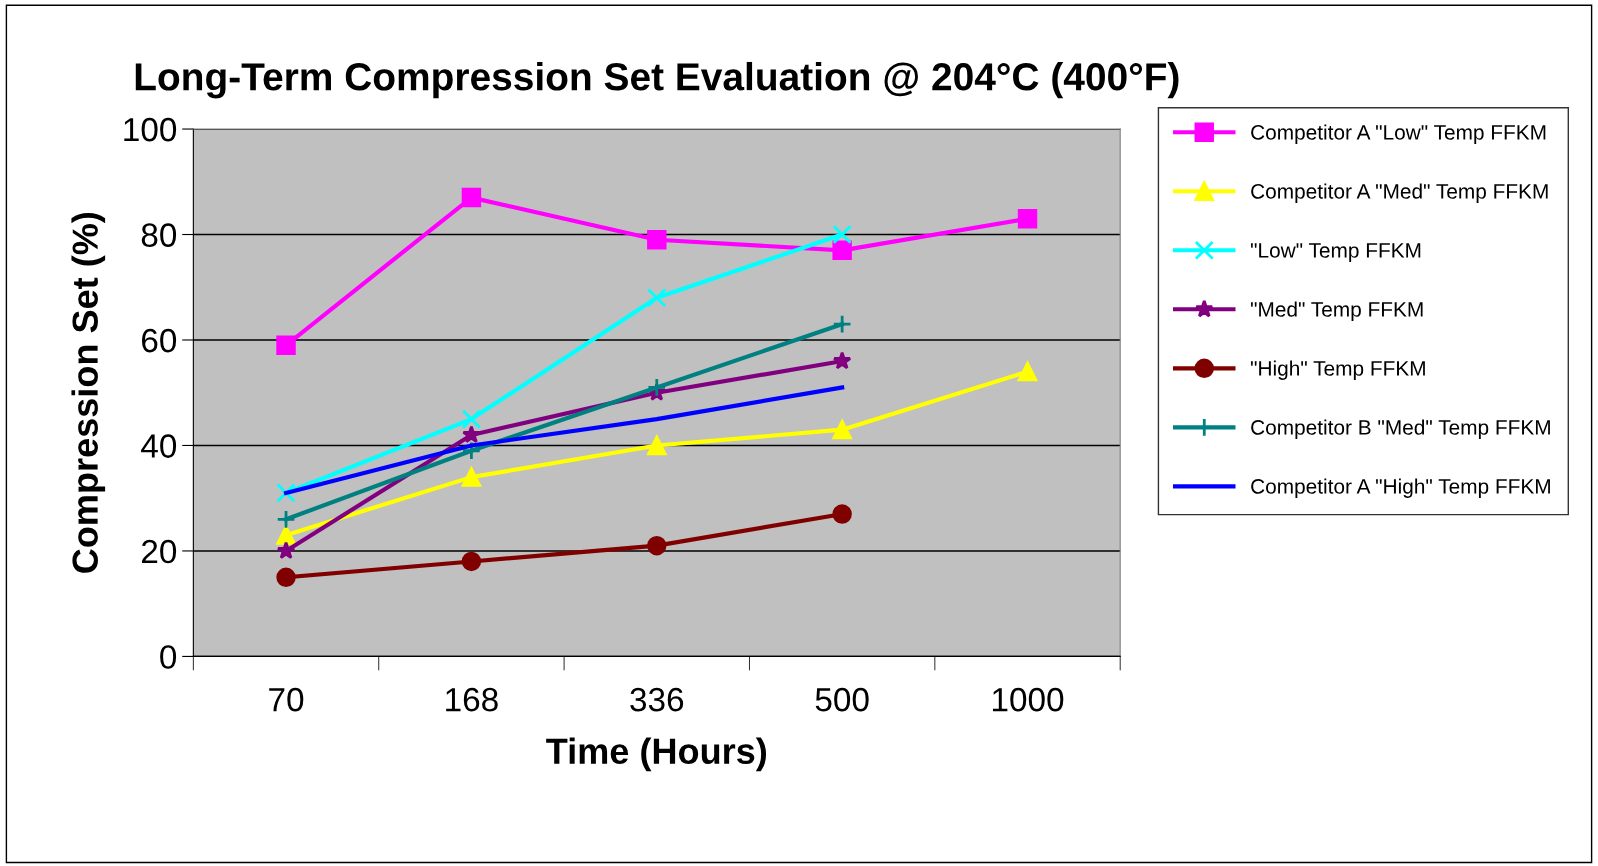 The width and height of the screenshot is (1598, 866). I want to click on x-tick-label: 1000, so click(1028, 699).